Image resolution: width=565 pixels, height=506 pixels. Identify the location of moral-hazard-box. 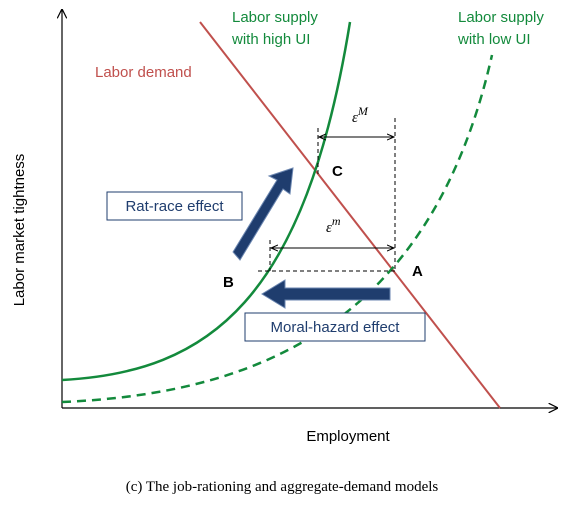
(335, 327).